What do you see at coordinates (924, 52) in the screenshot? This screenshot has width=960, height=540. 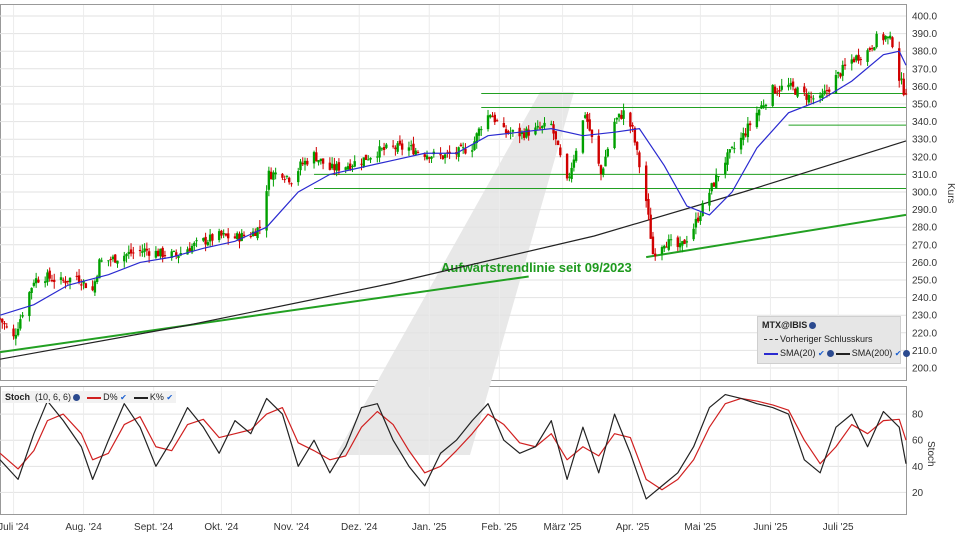 I see `price-tick-label: 380.0` at bounding box center [924, 52].